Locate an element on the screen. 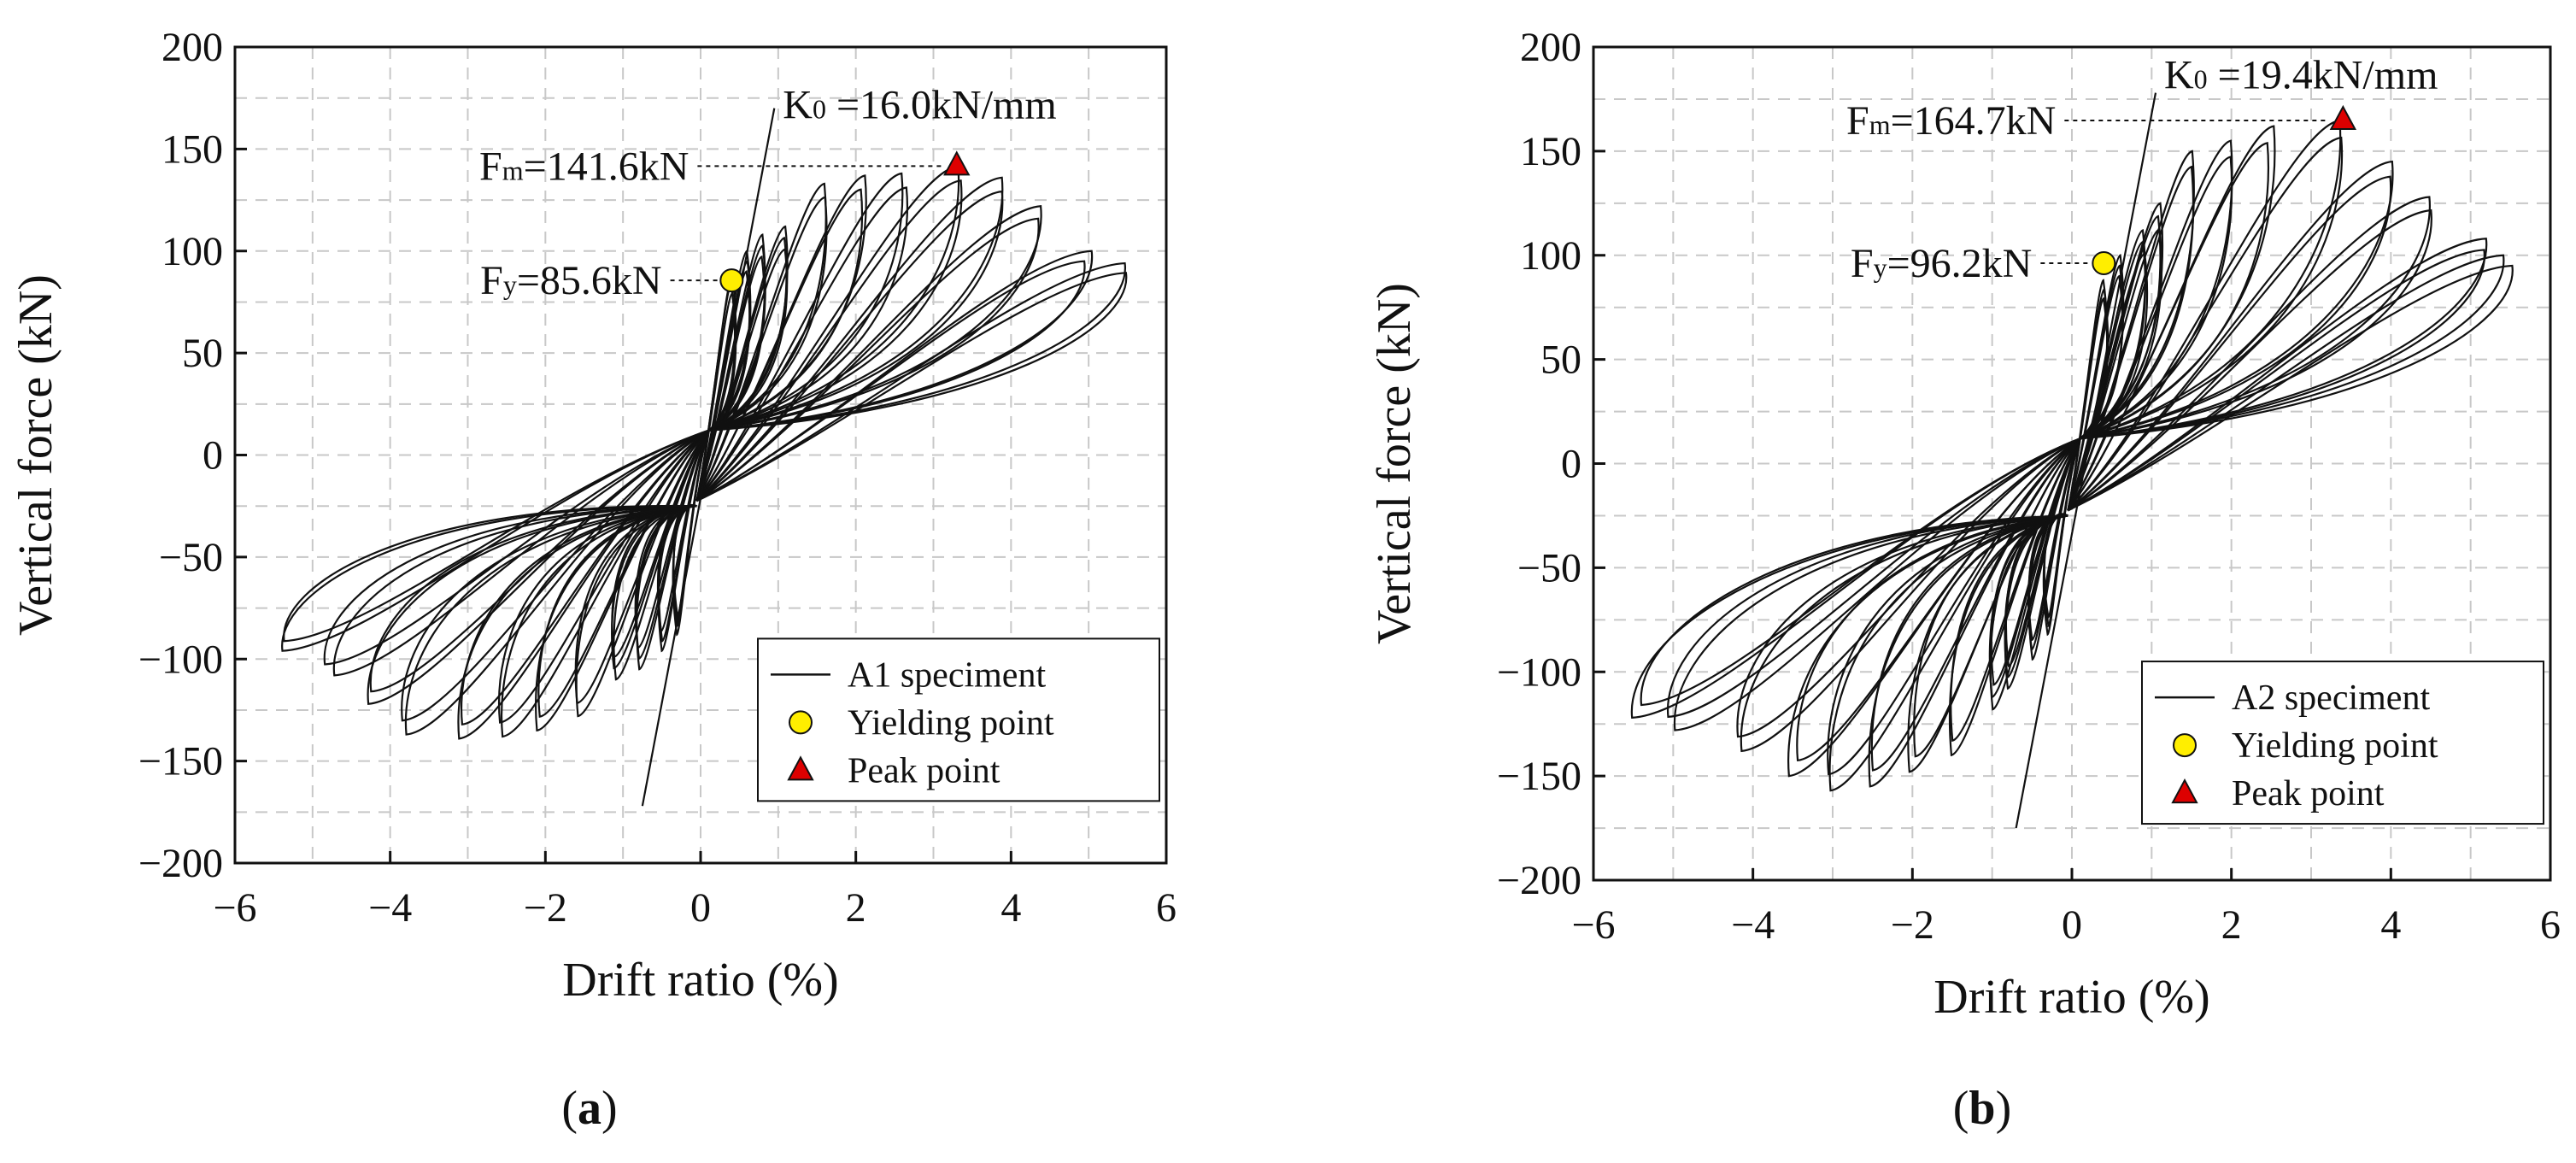 This screenshot has height=1163, width=2576. peak-label: Fm=141.6kN is located at coordinates (584, 166).